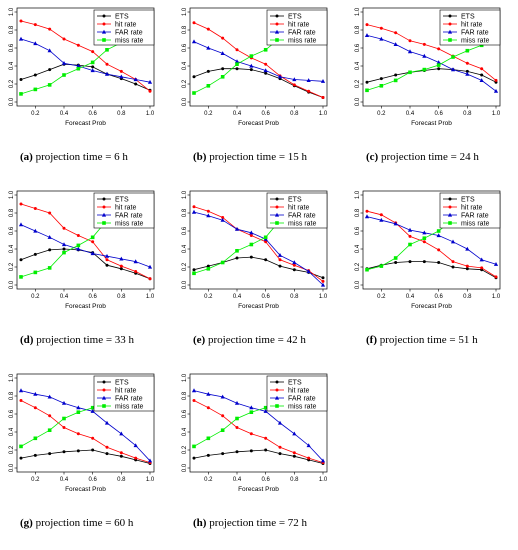 The height and width of the screenshot is (550, 518). What do you see at coordinates (475, 215) in the screenshot?
I see `legend-entry: FAR rate` at bounding box center [475, 215].